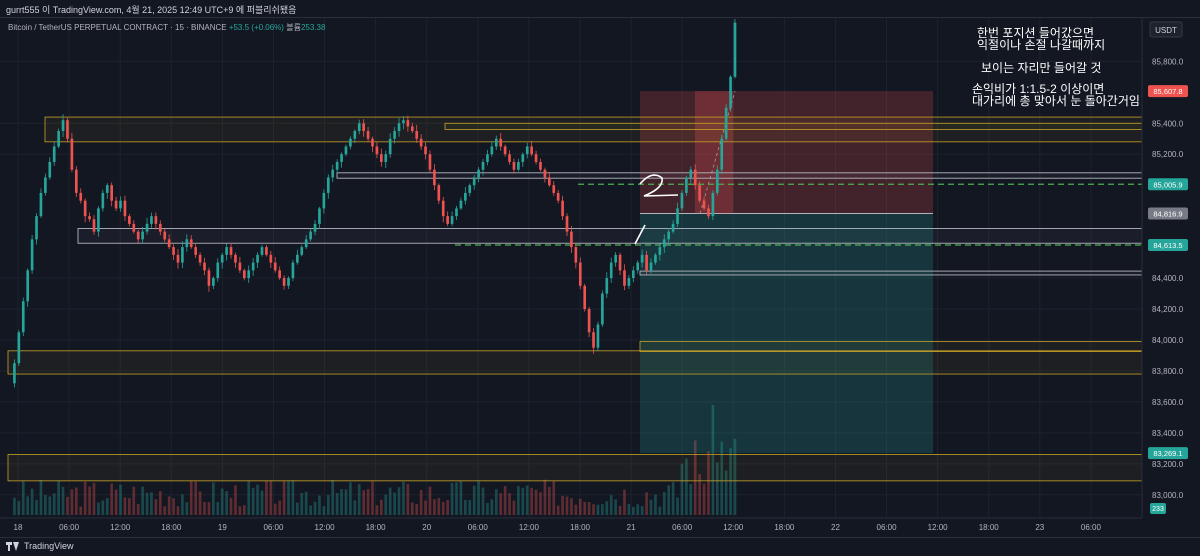  What do you see at coordinates (1166, 29) in the screenshot?
I see `currency-badge` at bounding box center [1166, 29].